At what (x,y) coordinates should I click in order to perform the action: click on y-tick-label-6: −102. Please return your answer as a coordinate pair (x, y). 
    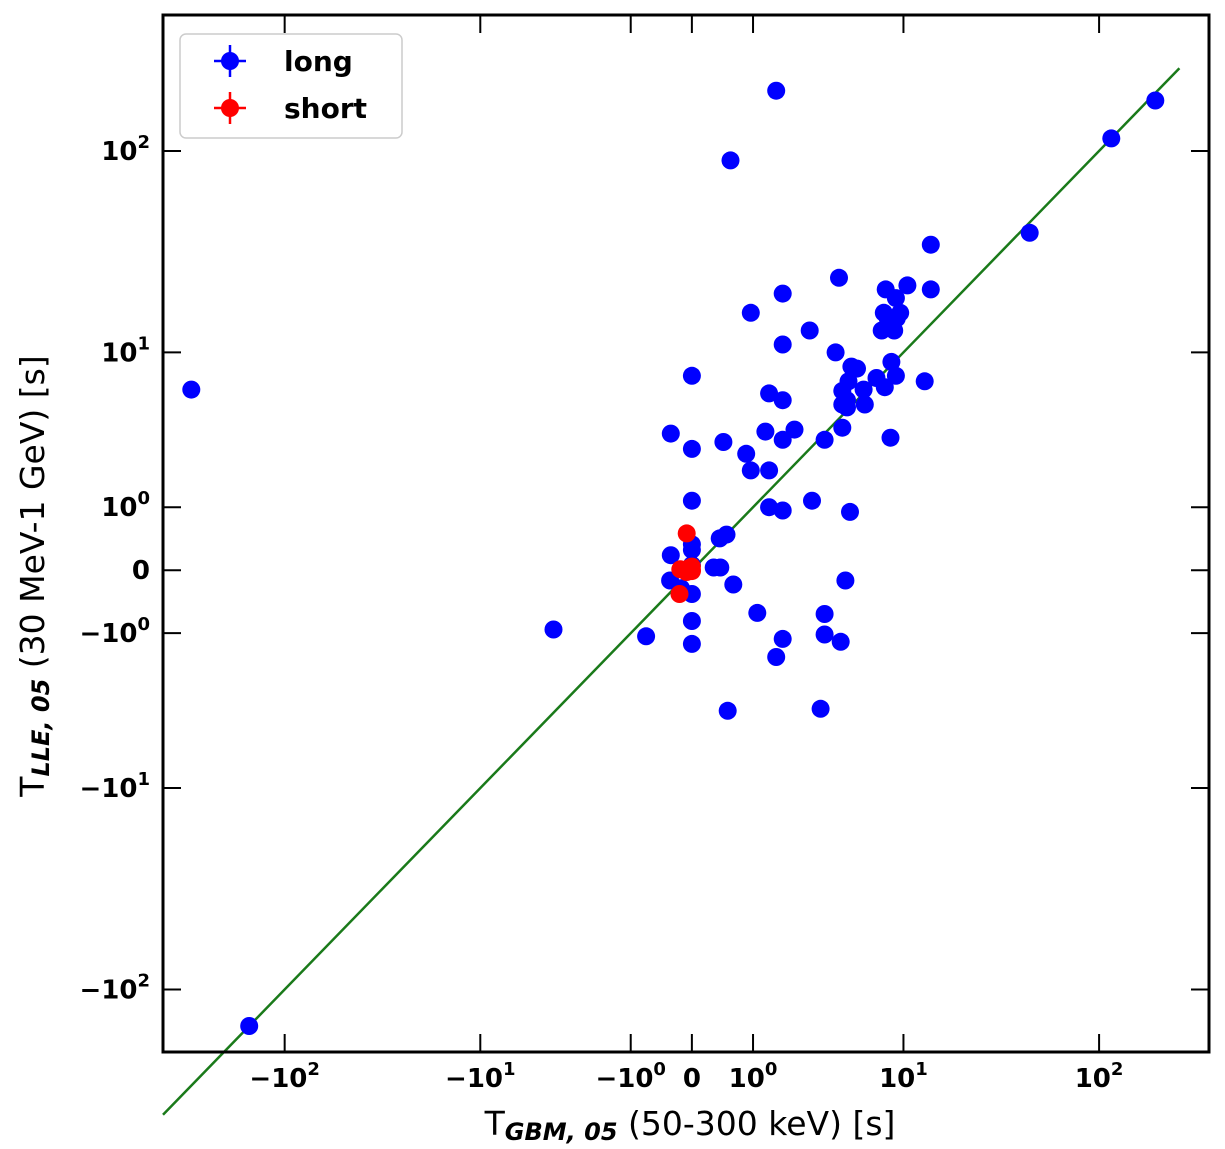
    Looking at the image, I should click on (115, 987).